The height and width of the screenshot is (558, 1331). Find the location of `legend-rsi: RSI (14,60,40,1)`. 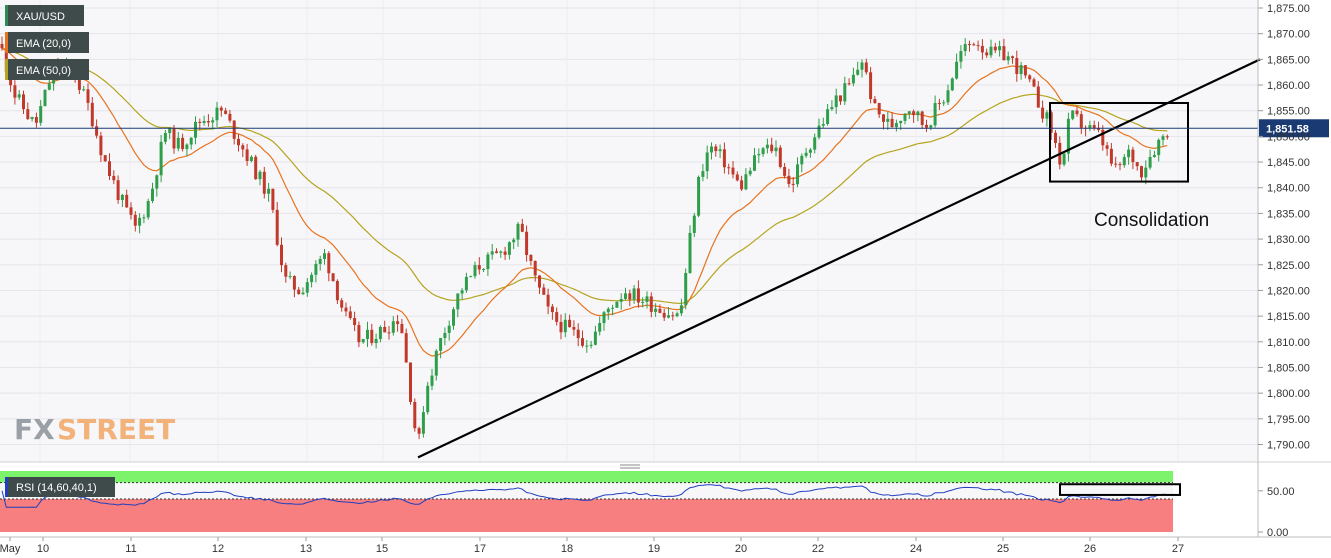

legend-rsi: RSI (14,60,40,1) is located at coordinates (60, 487).